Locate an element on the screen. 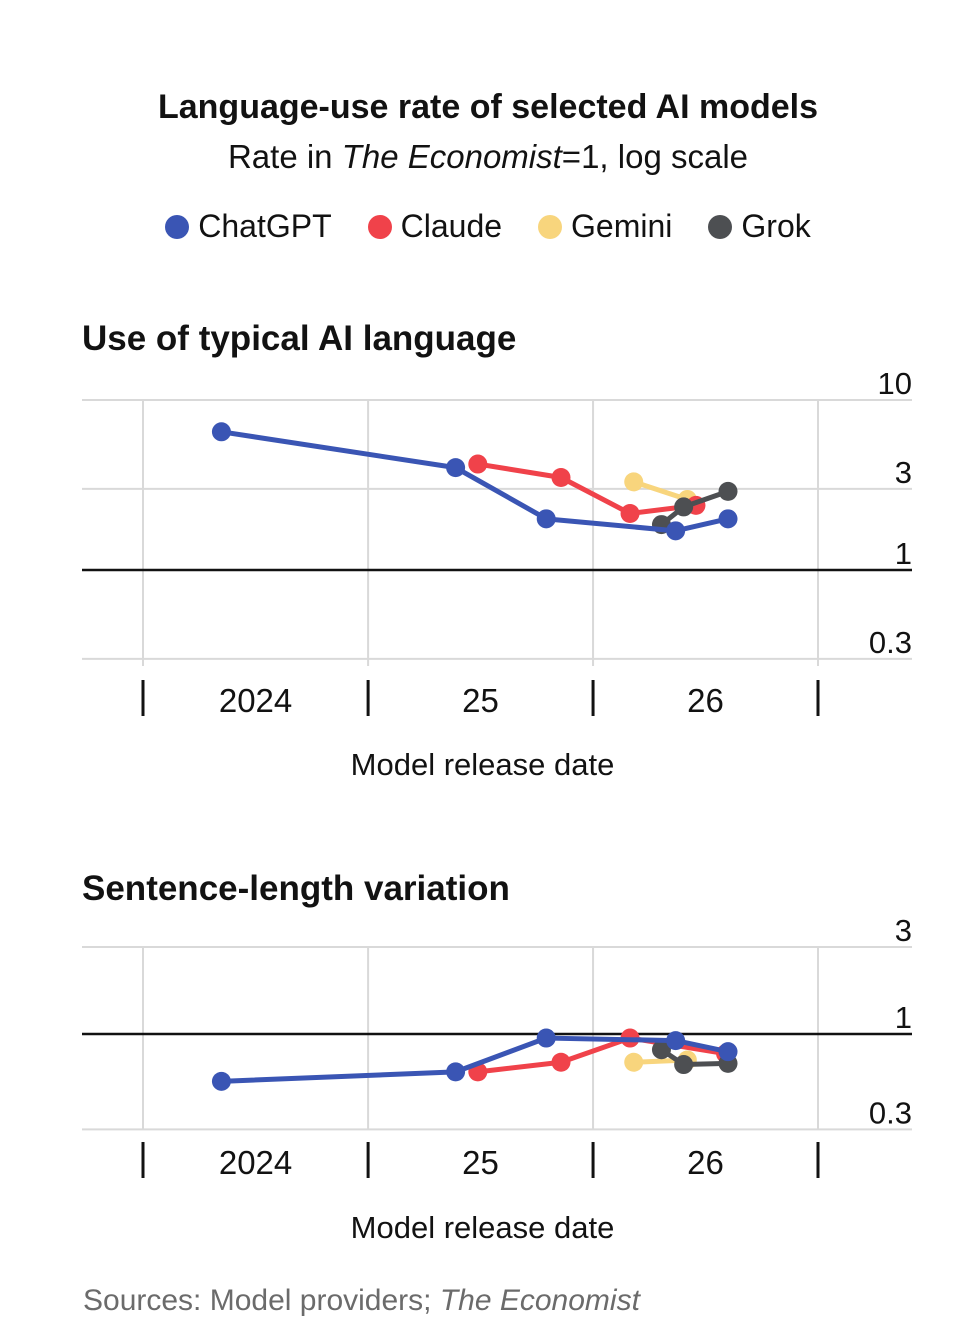  p1-y-tick-label: 10 is located at coordinates (895, 383).